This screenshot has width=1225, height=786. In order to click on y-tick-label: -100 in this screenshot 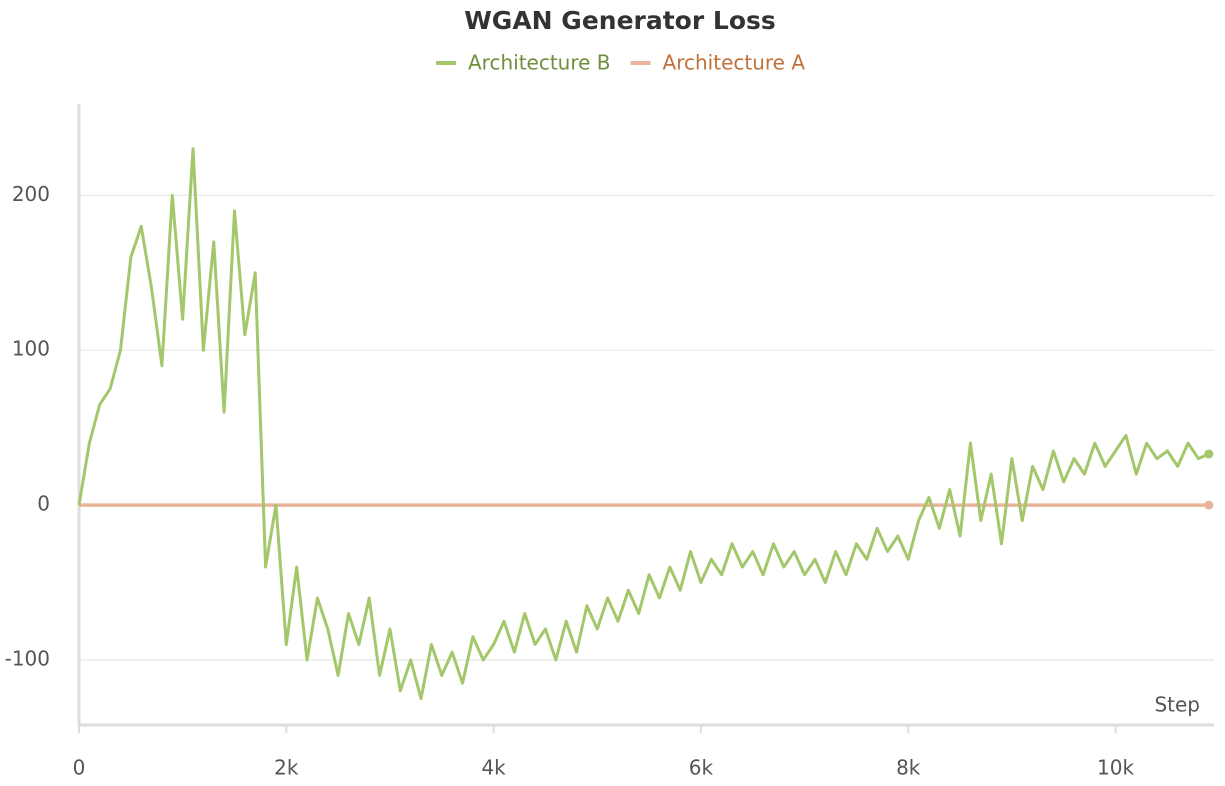, I will do `click(27, 658)`.